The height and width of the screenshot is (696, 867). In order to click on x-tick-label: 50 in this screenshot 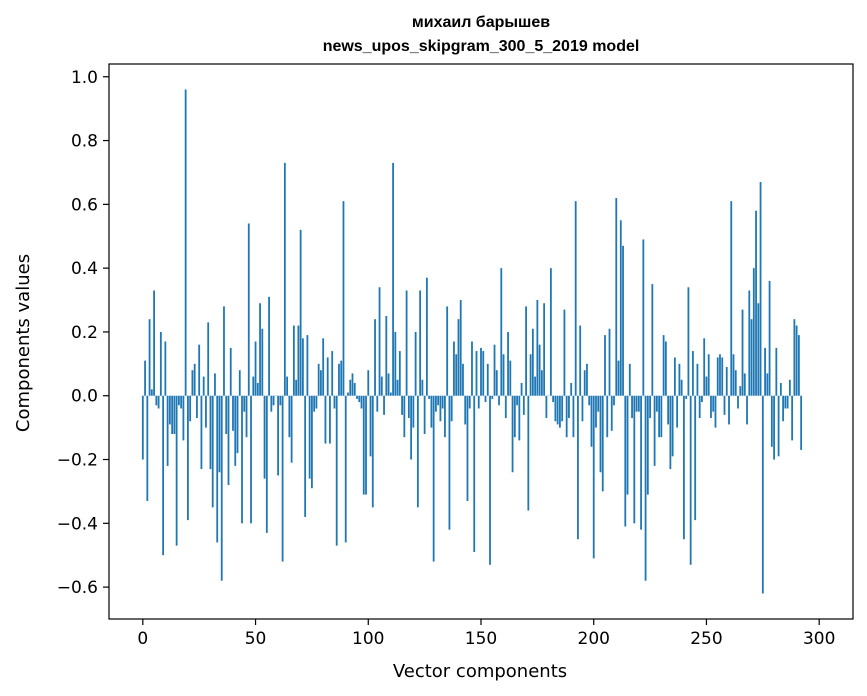, I will do `click(256, 639)`.